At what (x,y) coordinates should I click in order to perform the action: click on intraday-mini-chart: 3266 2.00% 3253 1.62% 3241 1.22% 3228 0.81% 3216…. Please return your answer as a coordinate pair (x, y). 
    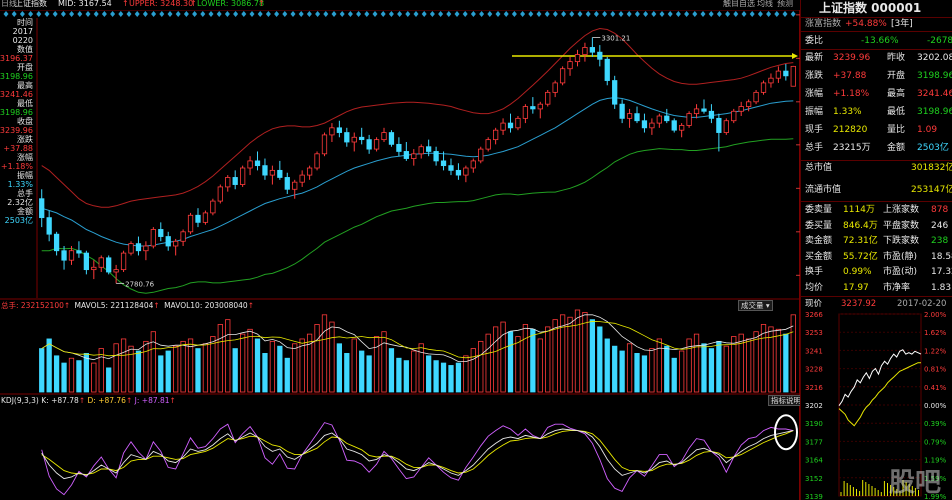
    Looking at the image, I should click on (876, 405).